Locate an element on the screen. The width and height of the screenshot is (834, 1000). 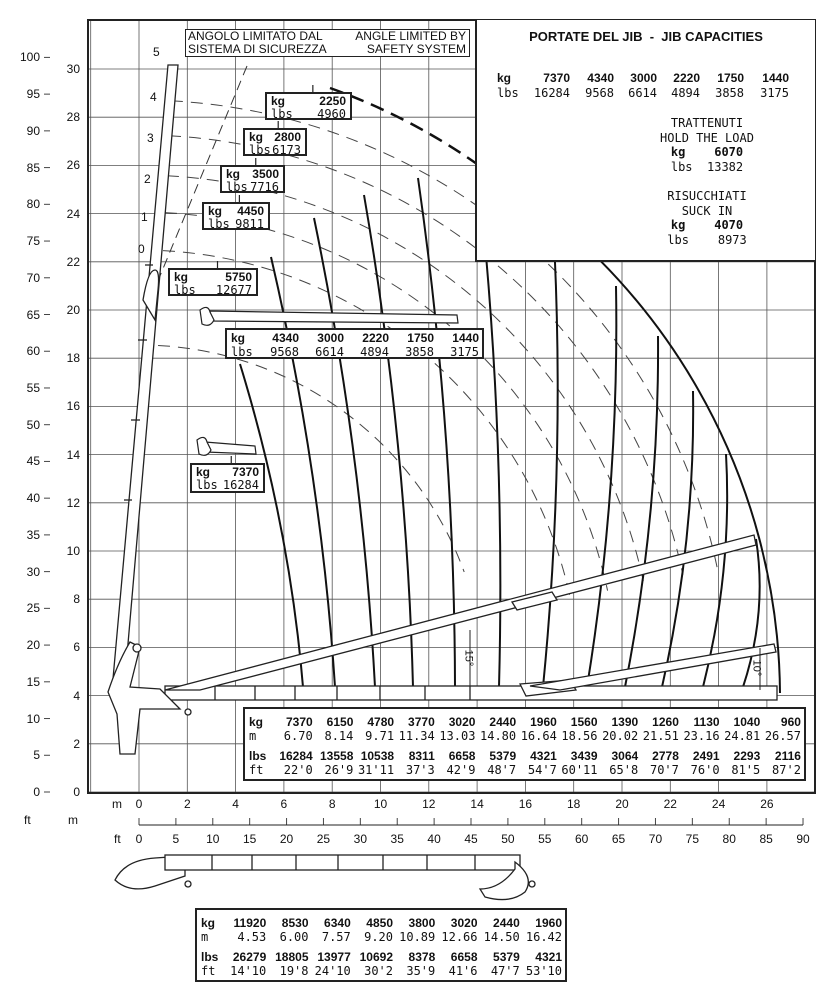
bottom_table-cell-m: 14.50 is located at coordinates (501, 937).